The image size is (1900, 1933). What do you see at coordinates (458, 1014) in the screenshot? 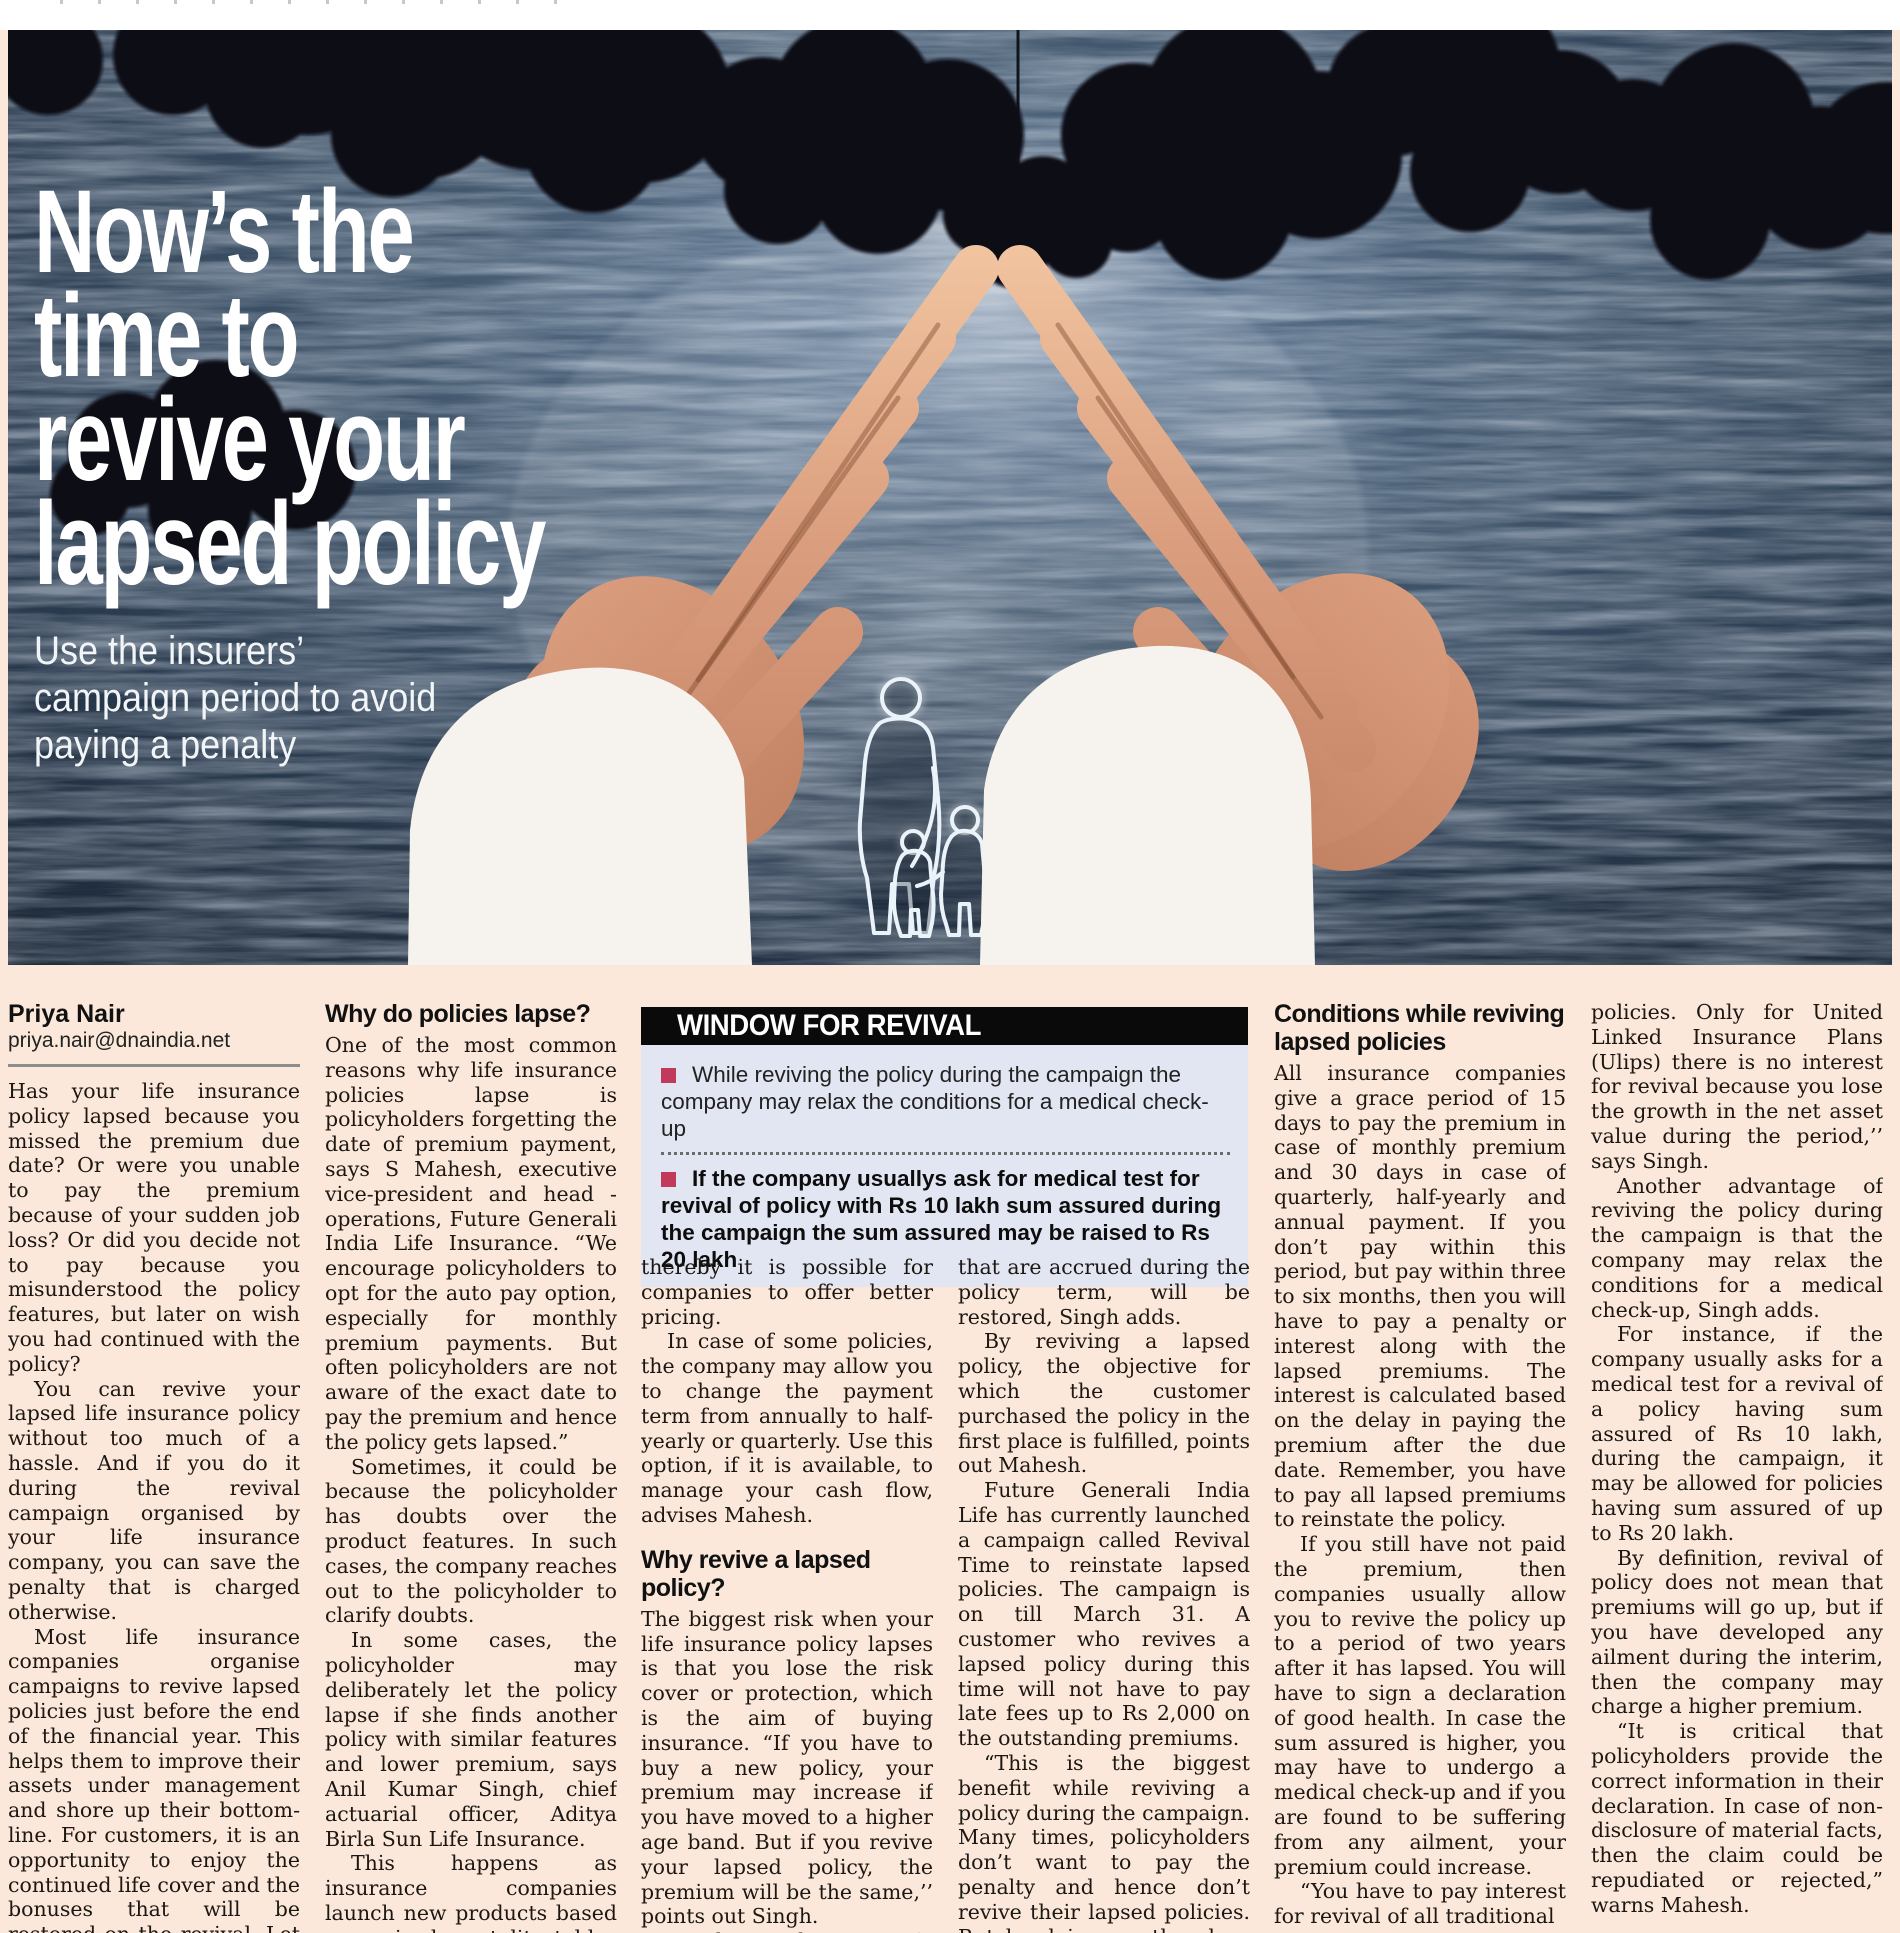
I see `section-heading-why-policies-lapse: Why do policies lapse?` at bounding box center [458, 1014].